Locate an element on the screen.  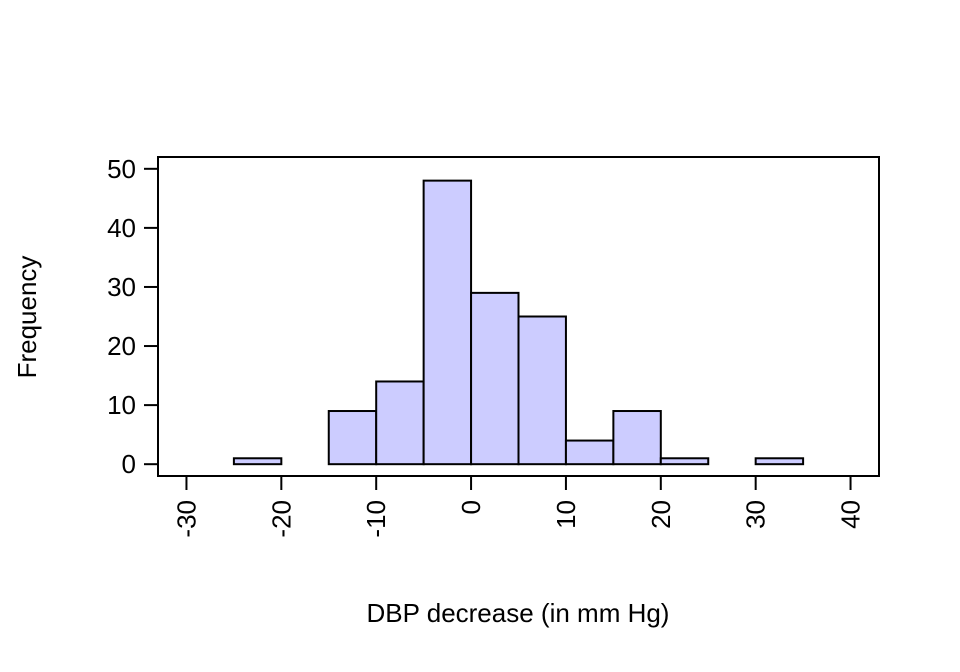
y-tick-label: 10 is located at coordinates (121, 405).